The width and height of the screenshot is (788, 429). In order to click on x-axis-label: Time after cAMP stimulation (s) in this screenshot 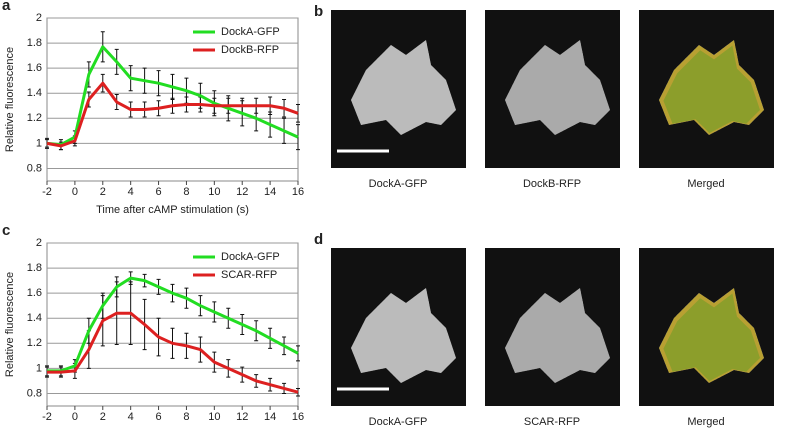, I will do `click(172, 210)`.